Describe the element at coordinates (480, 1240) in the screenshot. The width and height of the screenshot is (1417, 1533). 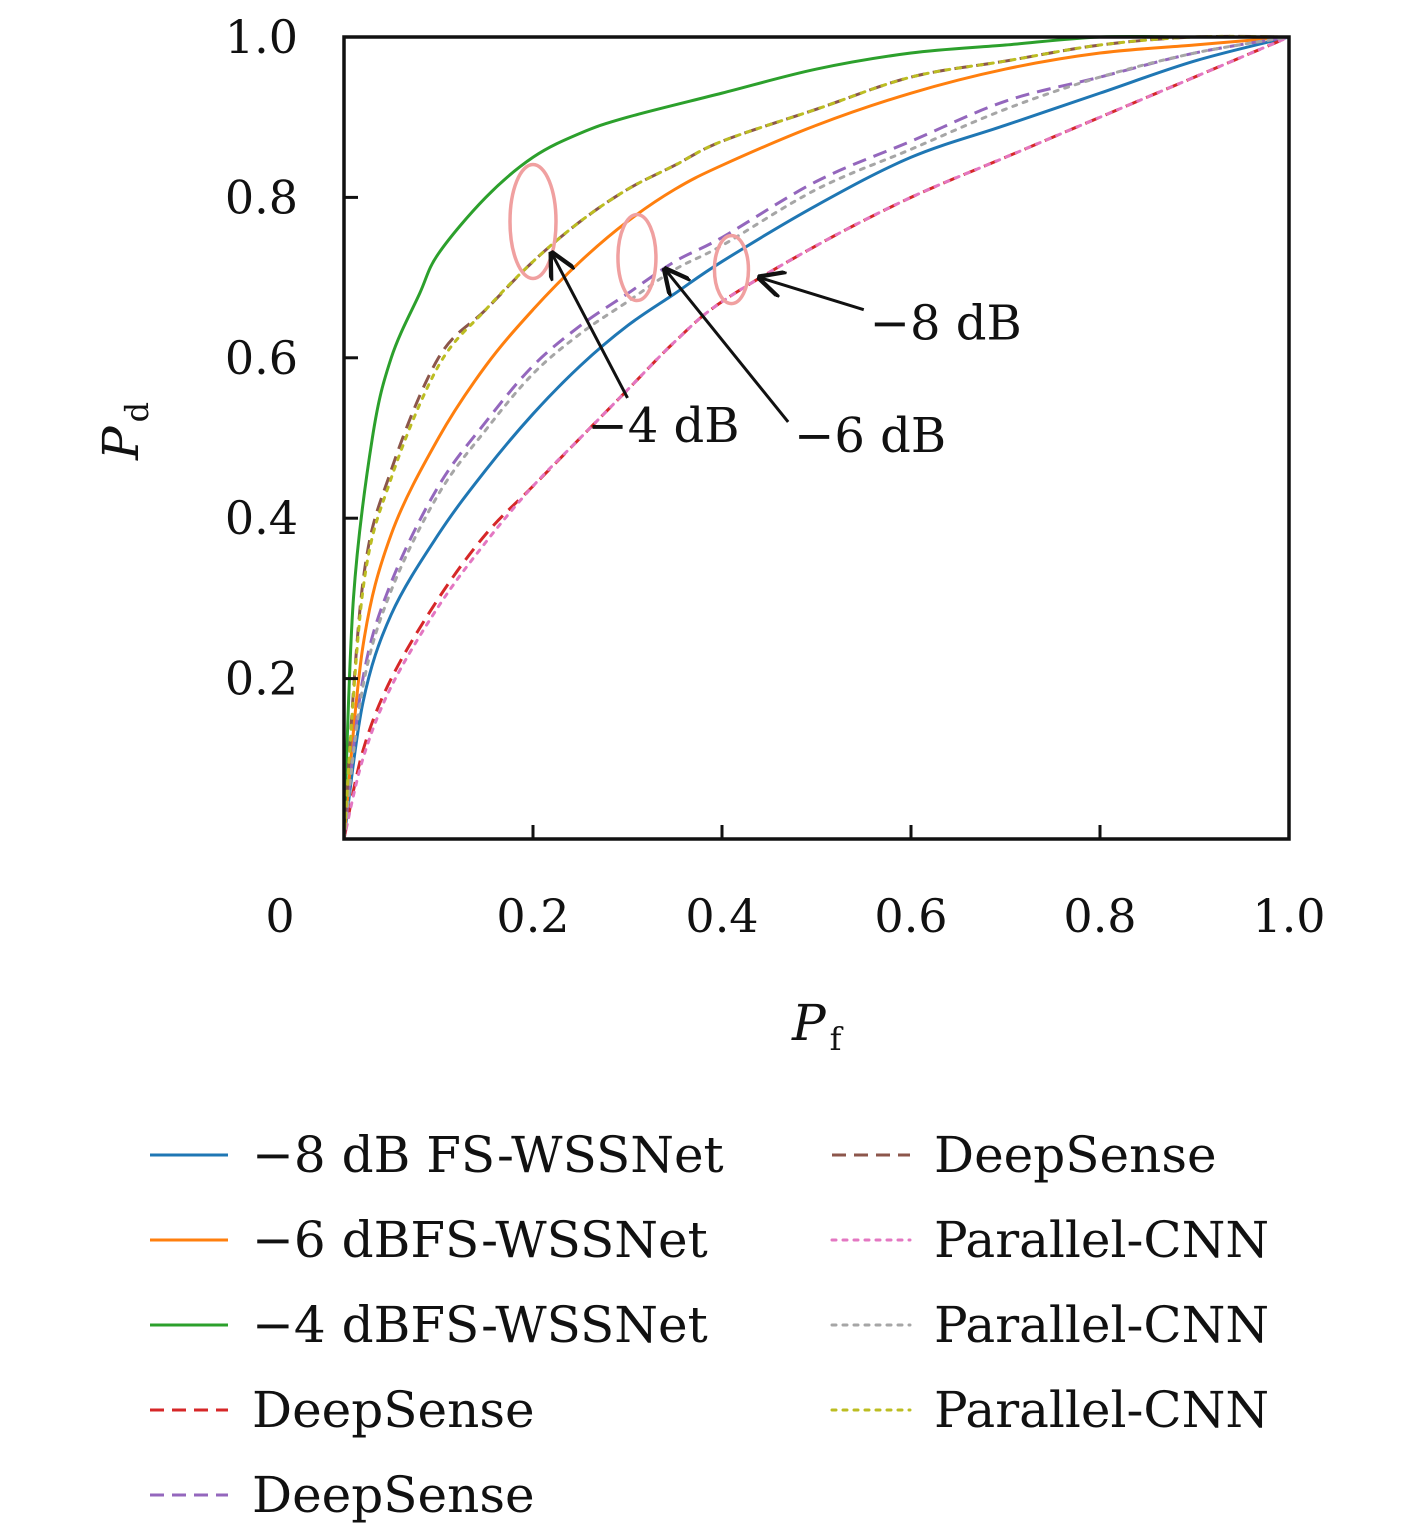
I see `legend-label-2: −6 dBFS-WSSNet` at that location.